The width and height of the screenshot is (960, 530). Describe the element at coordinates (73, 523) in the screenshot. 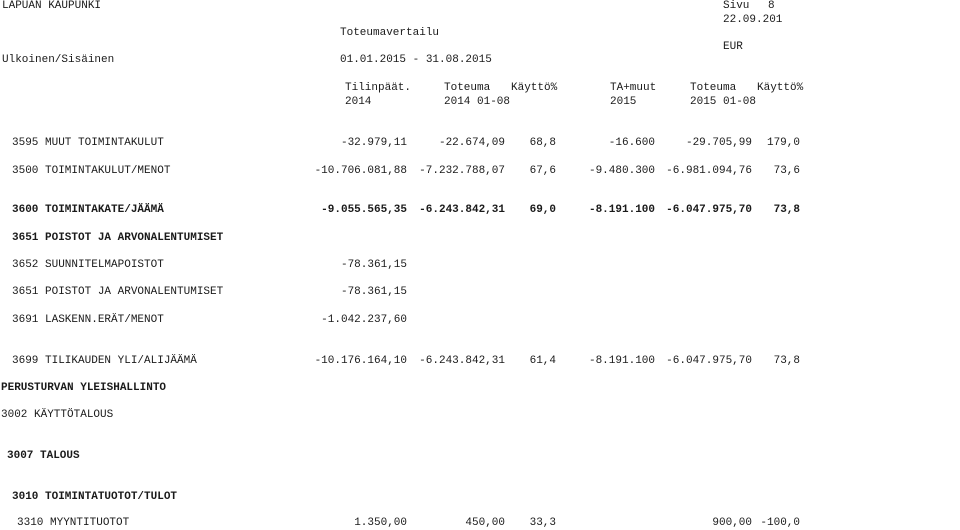

I see `row-label: 3310 MYYNTITUOTOT` at that location.